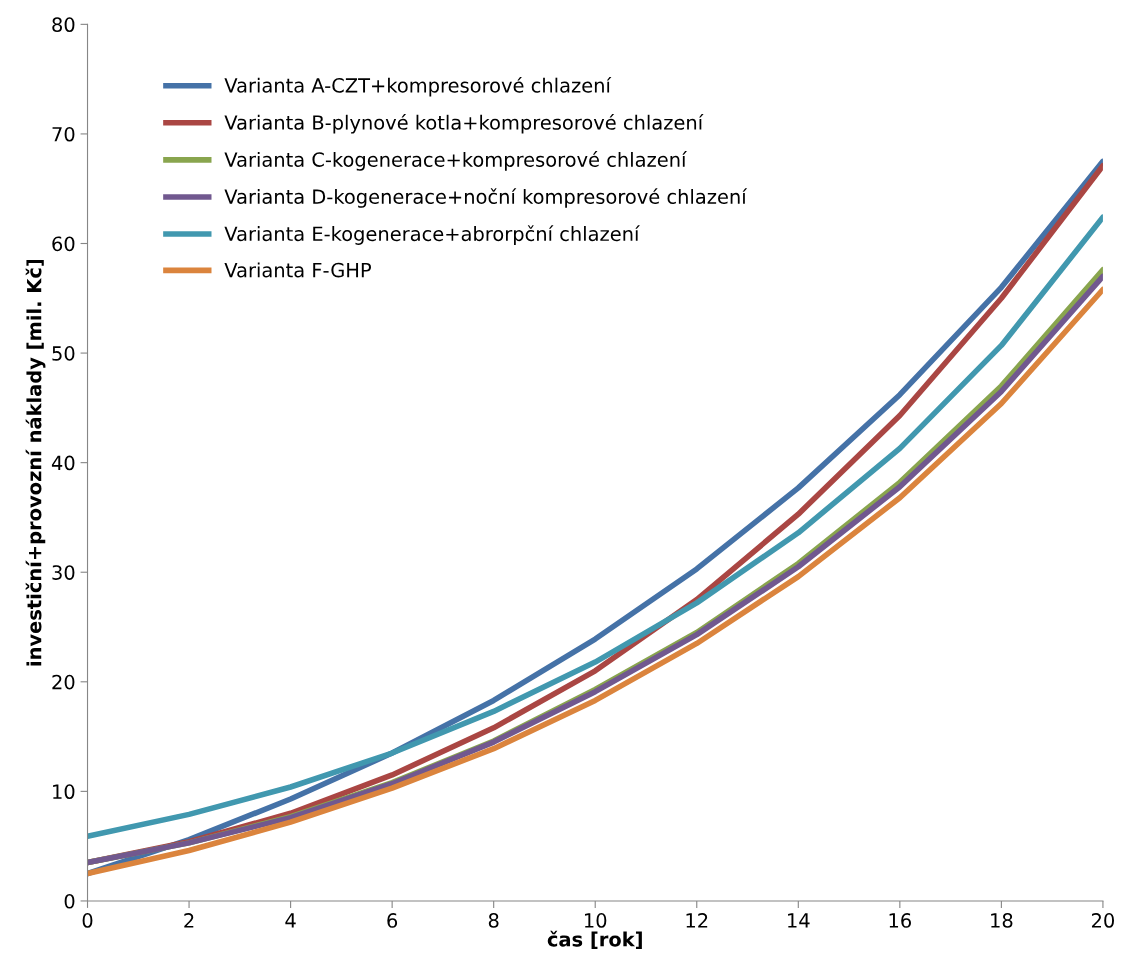 The image size is (1122, 974). I want to click on y-tick-label: 10, so click(64, 792).